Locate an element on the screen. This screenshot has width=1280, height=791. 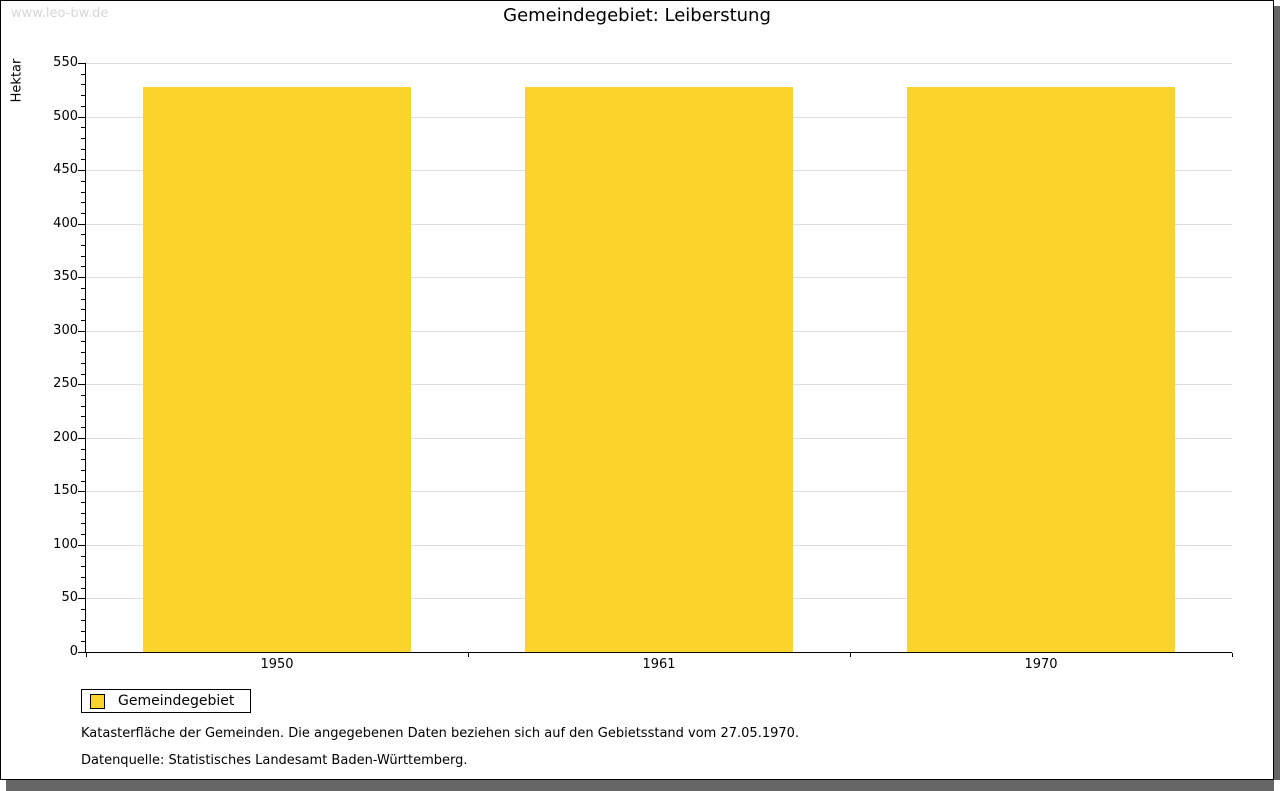
legend-box: Gemeindegebiet is located at coordinates (166, 701).